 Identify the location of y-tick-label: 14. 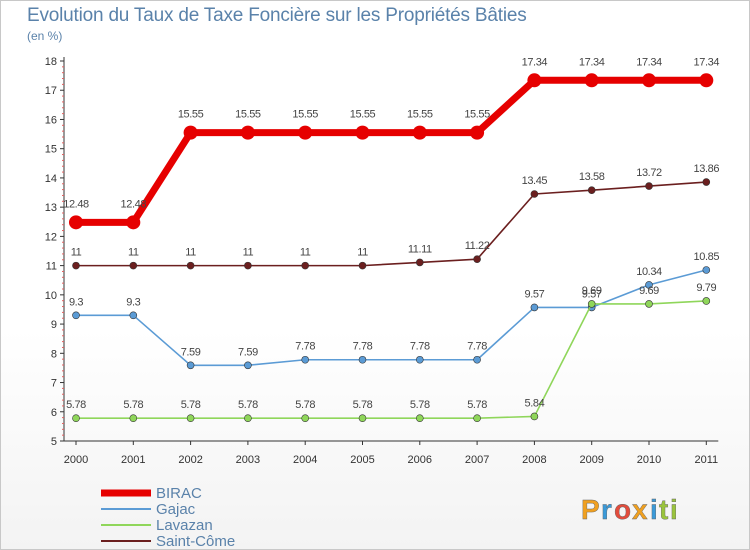
(51, 179).